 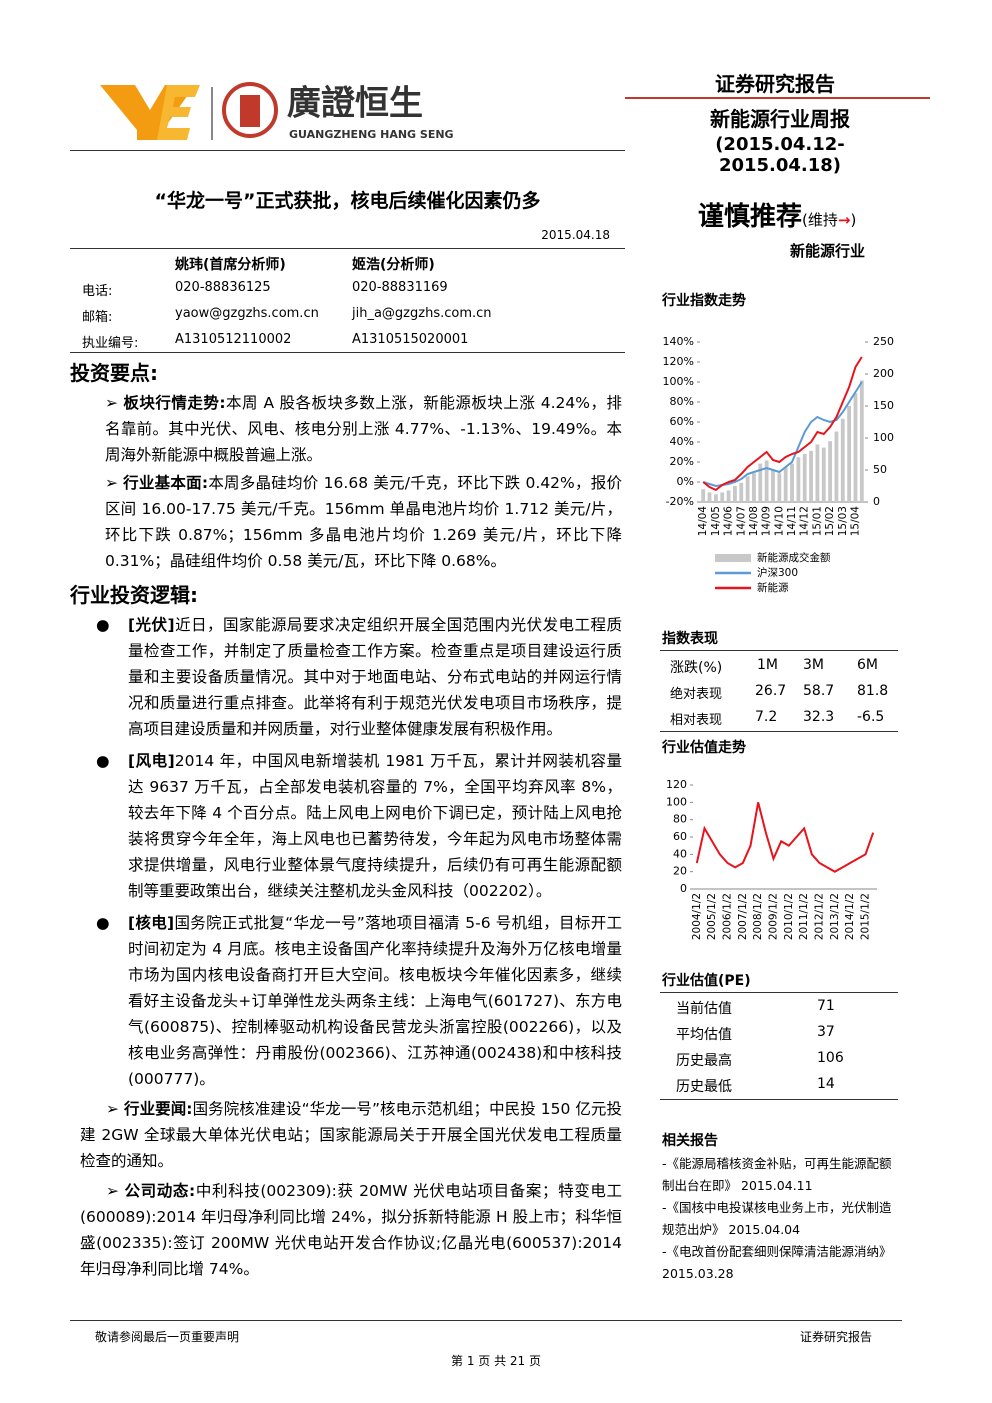 I want to click on y-tick-label: 40%, so click(x=682, y=441).